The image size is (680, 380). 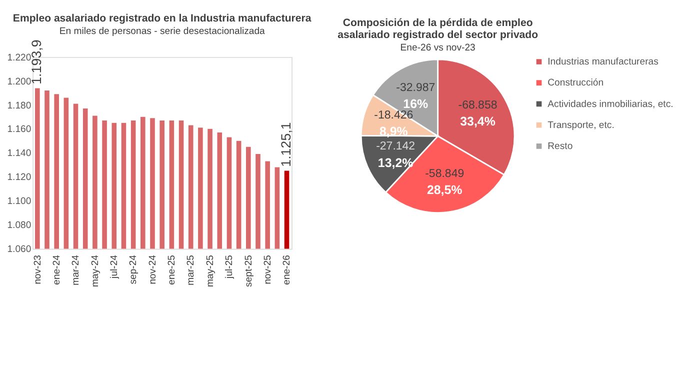 What do you see at coordinates (603, 62) in the screenshot?
I see `legend-label: Industrias manufactureras` at bounding box center [603, 62].